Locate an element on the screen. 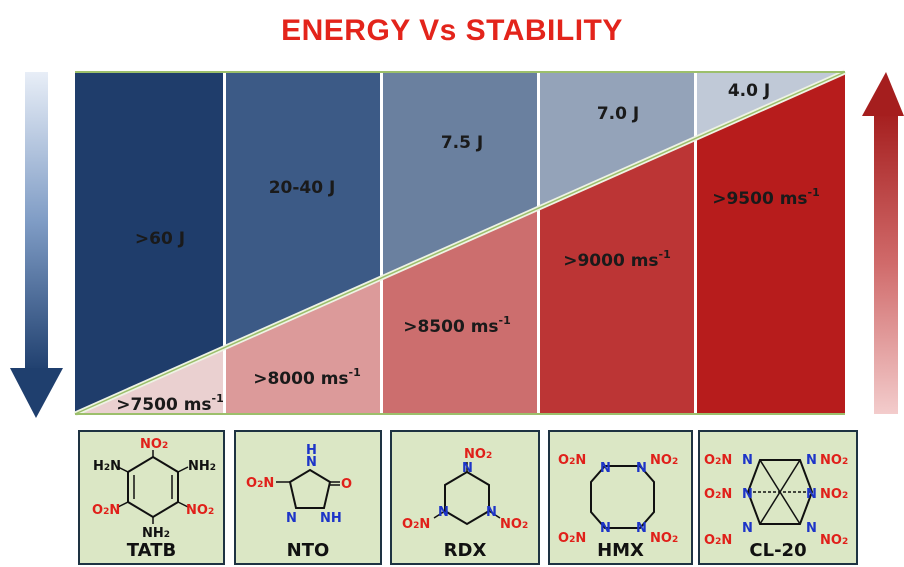  molecule-label-cl20: CL-20 is located at coordinates (778, 550).